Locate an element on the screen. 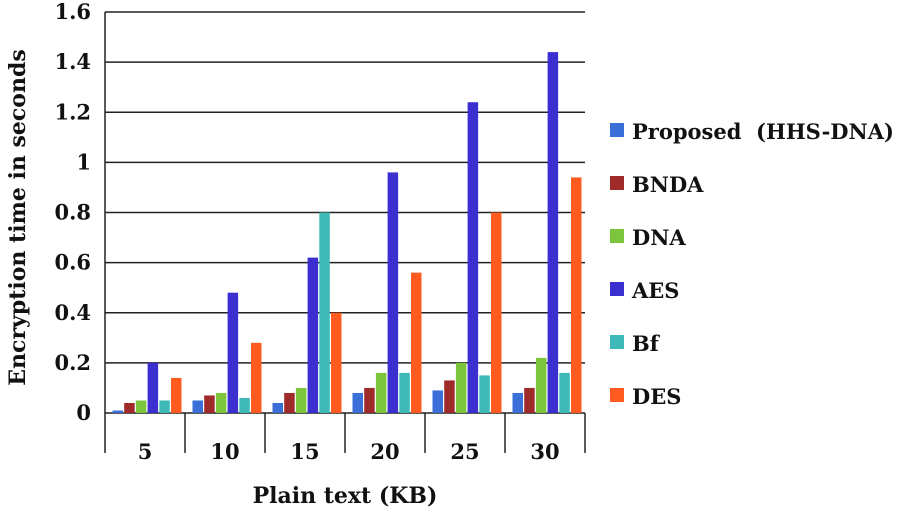 The height and width of the screenshot is (514, 905). y-tick-label: 1.4 is located at coordinates (72, 61).